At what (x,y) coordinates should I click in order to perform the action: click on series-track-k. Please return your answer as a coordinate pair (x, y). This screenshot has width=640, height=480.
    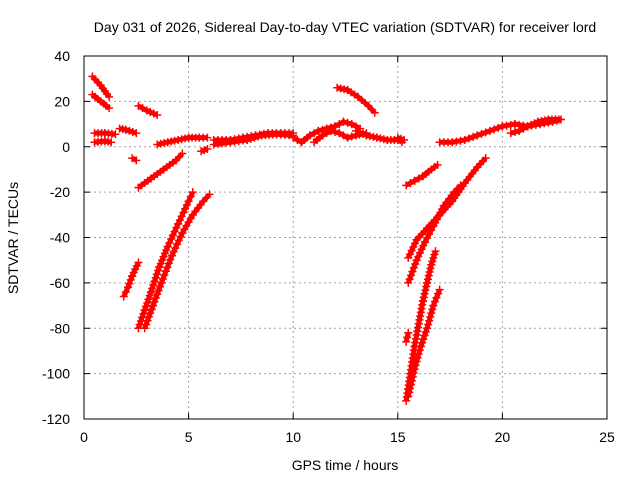
    Looking at the image, I should click on (177, 261).